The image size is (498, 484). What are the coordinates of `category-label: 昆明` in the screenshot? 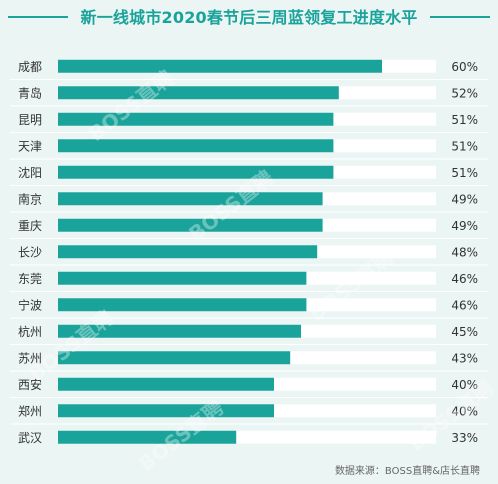 It's located at (30, 120).